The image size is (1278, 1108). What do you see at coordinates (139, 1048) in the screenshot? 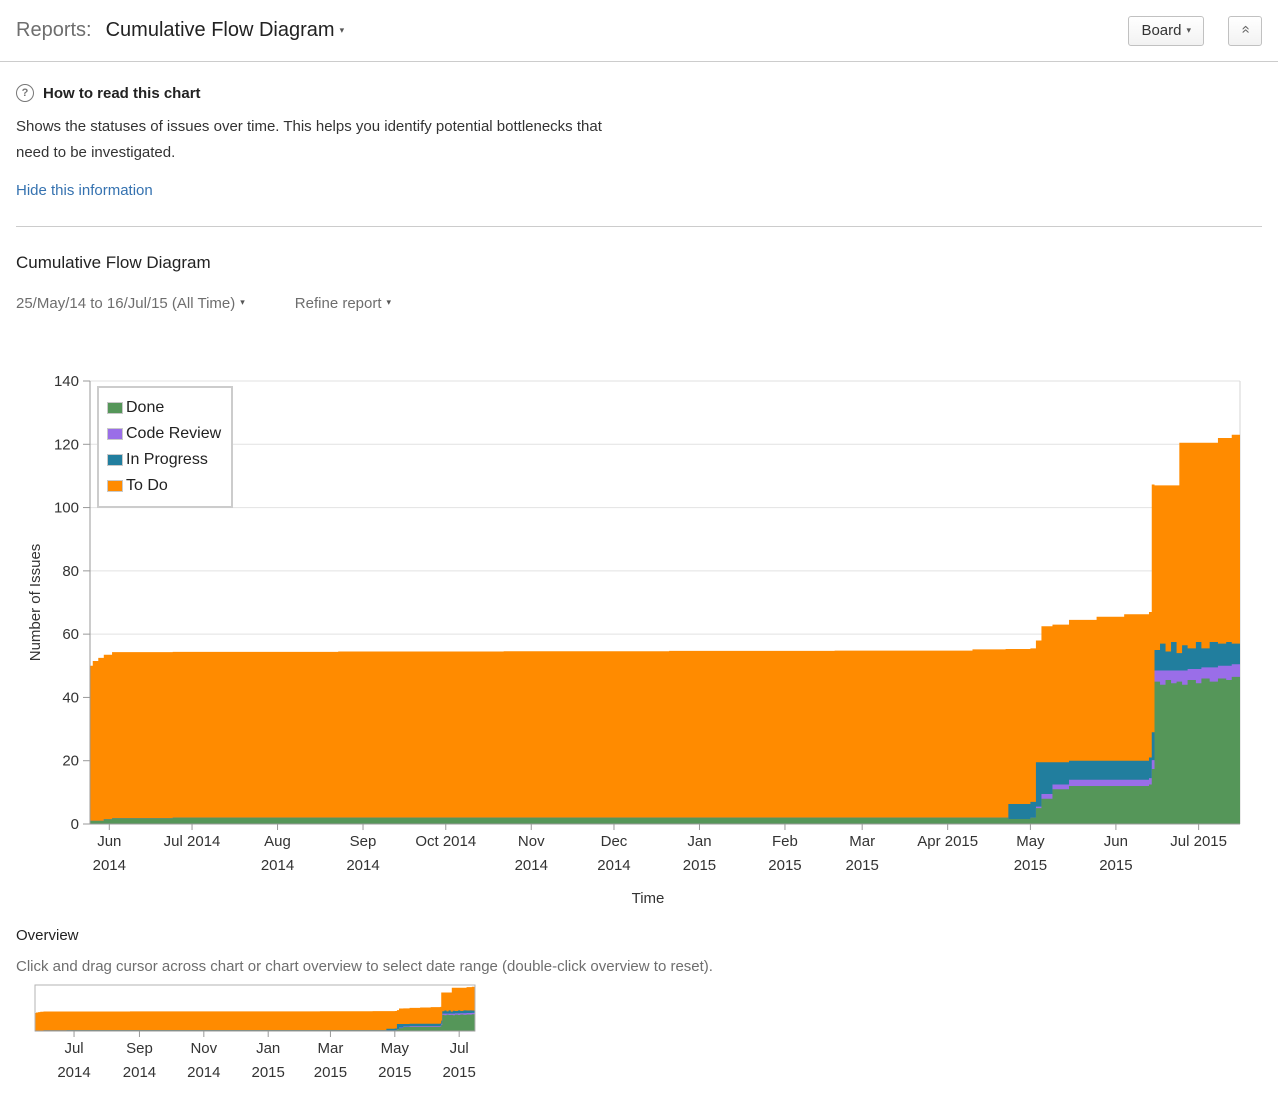
I see `overview-x-tick-label: Sep` at bounding box center [139, 1048].